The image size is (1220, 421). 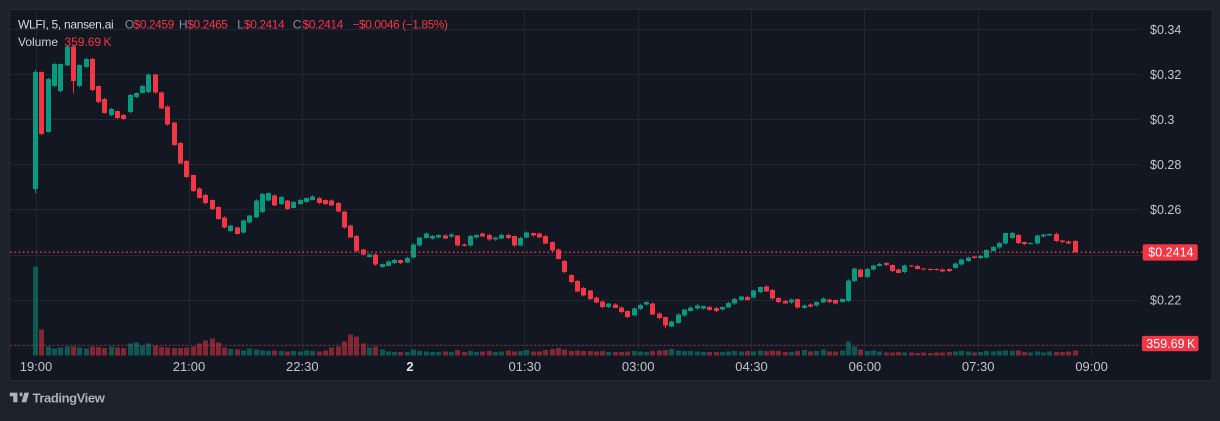 What do you see at coordinates (154, 25) in the screenshot?
I see `svg-text: $0.2459` at bounding box center [154, 25].